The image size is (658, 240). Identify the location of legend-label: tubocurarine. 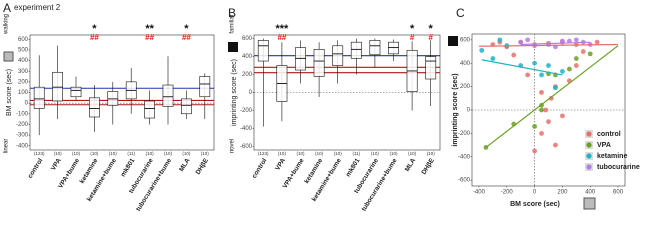
(618, 167).